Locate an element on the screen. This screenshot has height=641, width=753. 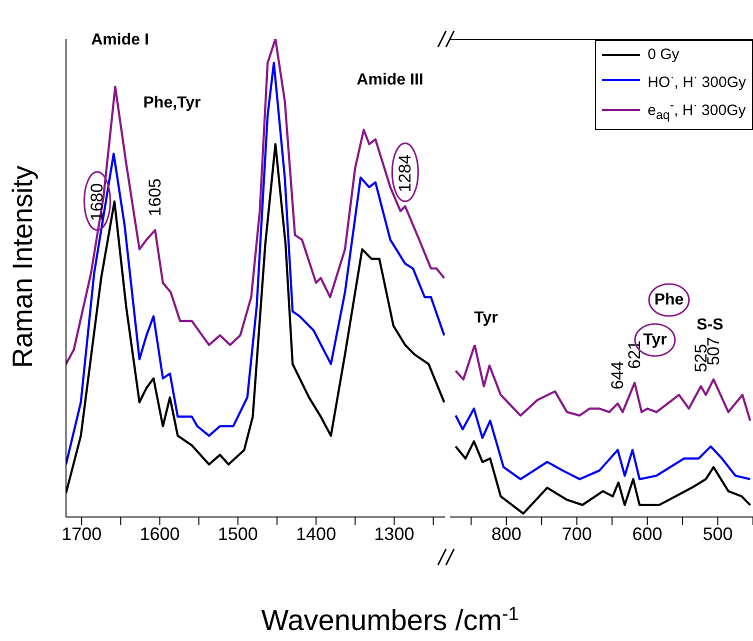
x-tick-label: 1500 is located at coordinates (238, 534).